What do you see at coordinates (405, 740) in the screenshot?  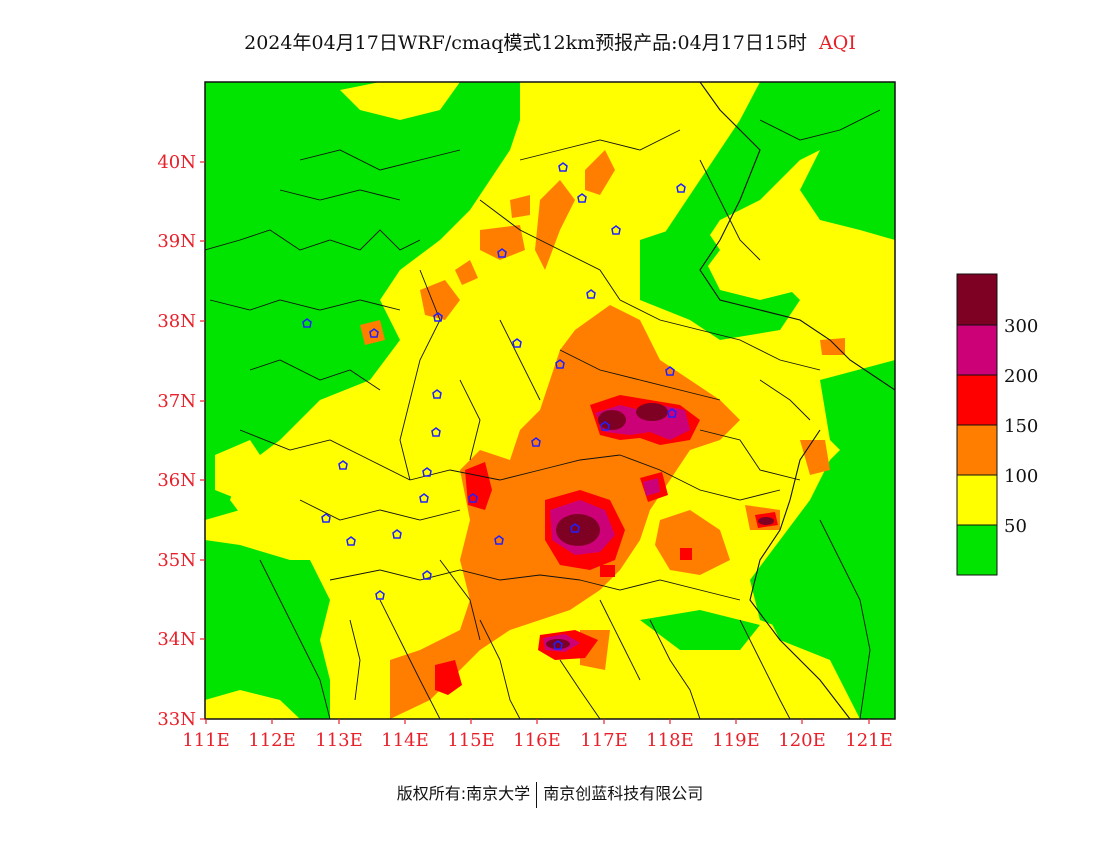 I see `lon-label: 114E` at bounding box center [405, 740].